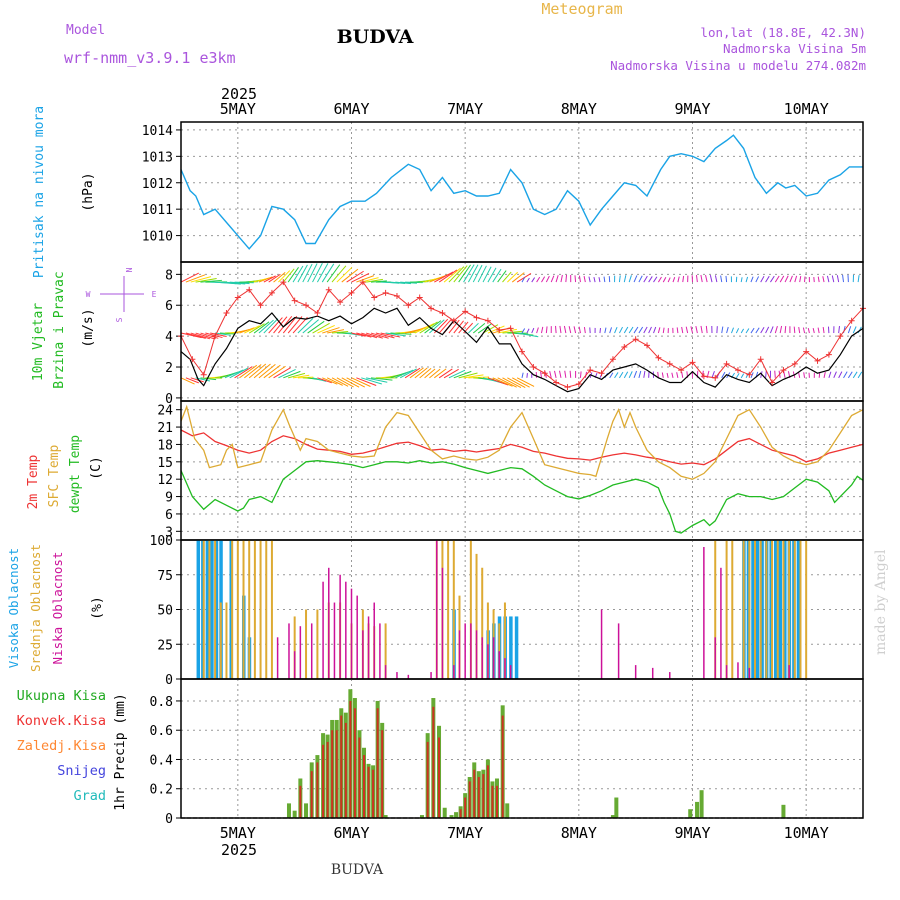 The width and height of the screenshot is (900, 900). Describe the element at coordinates (97, 607) in the screenshot. I see `cloud-unit: (%)` at that location.